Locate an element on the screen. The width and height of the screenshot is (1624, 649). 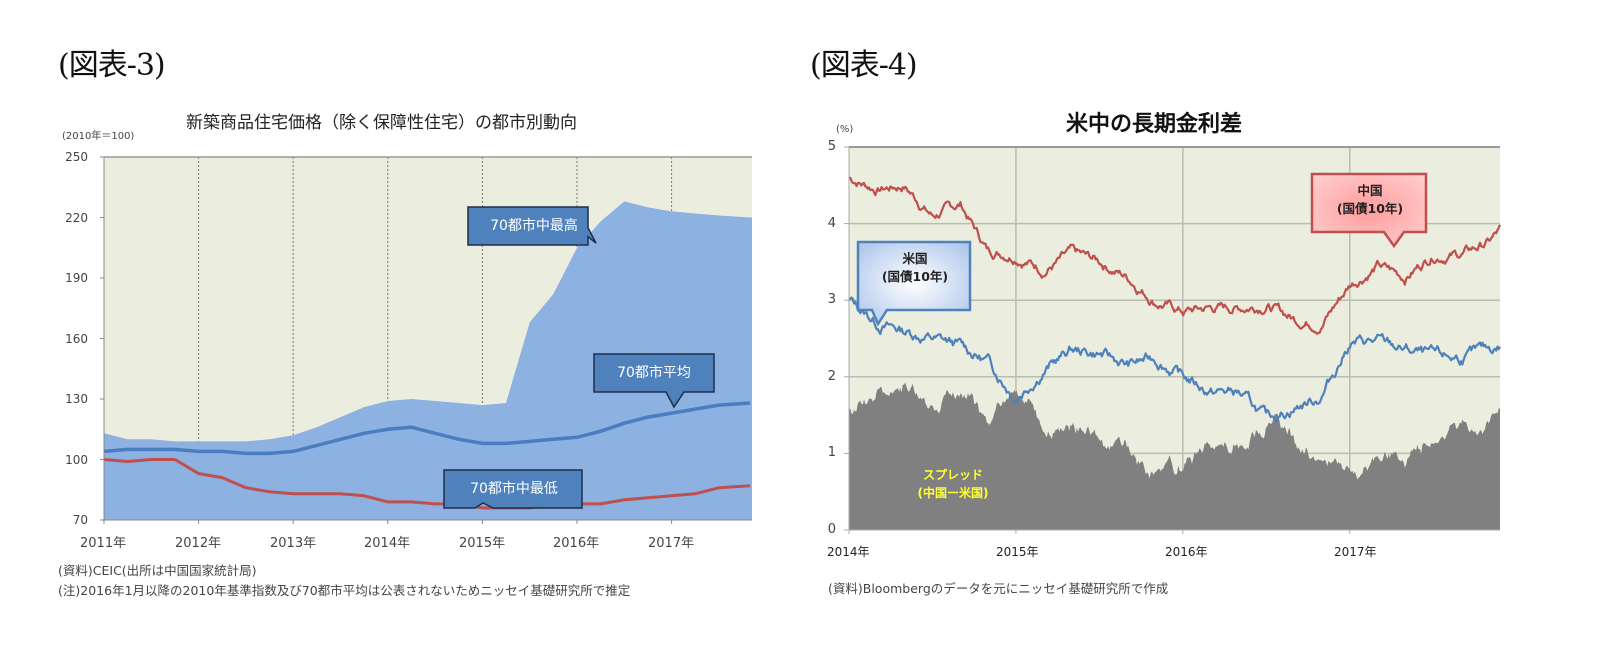
cn-callout-line2: (国債10年) is located at coordinates (1370, 208).